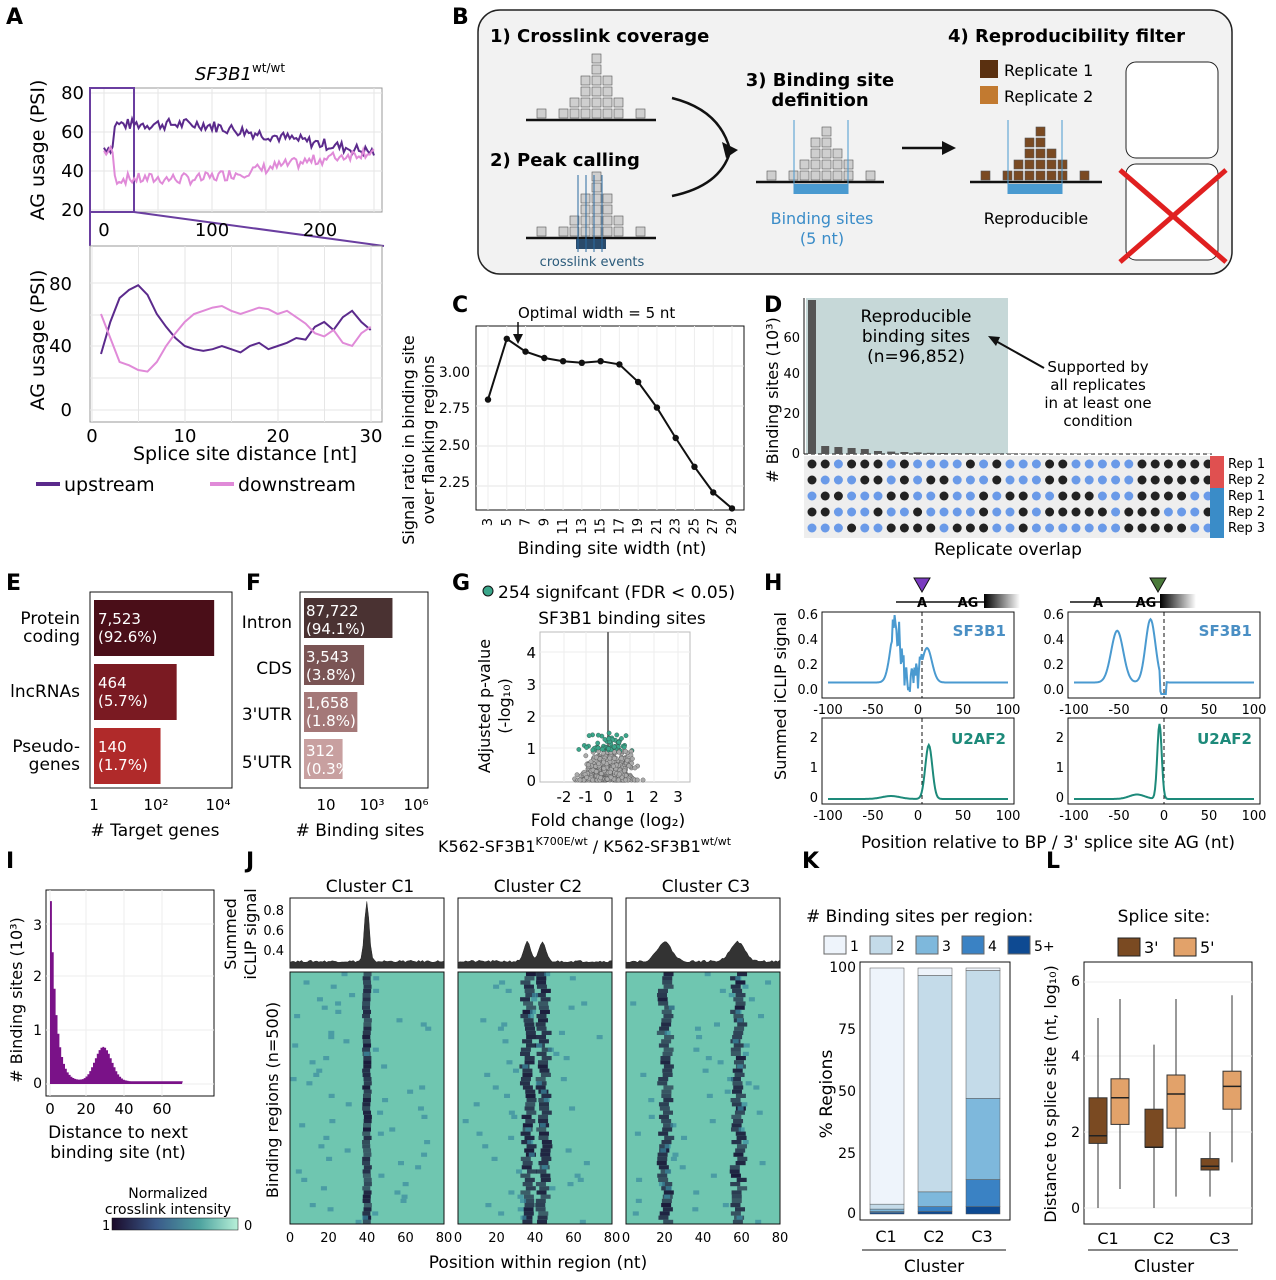  Describe the element at coordinates (112, 683) in the screenshot. I see `e-count-1: 464` at that location.